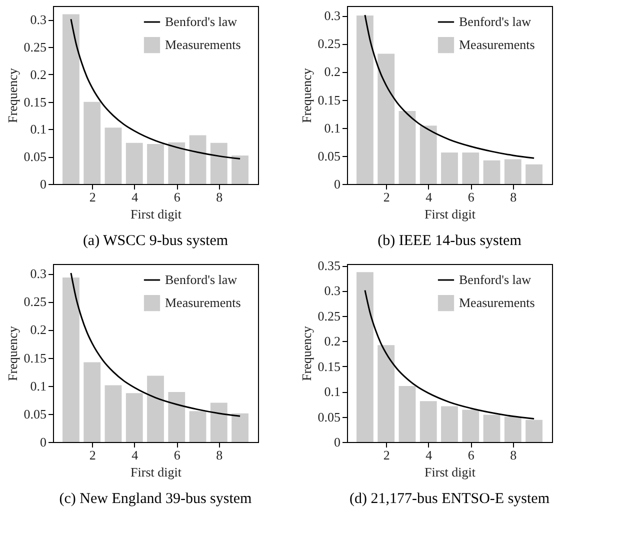 The height and width of the screenshot is (559, 642). I want to click on text: (d) 21,177-bus ENTSO-E system, so click(450, 499).